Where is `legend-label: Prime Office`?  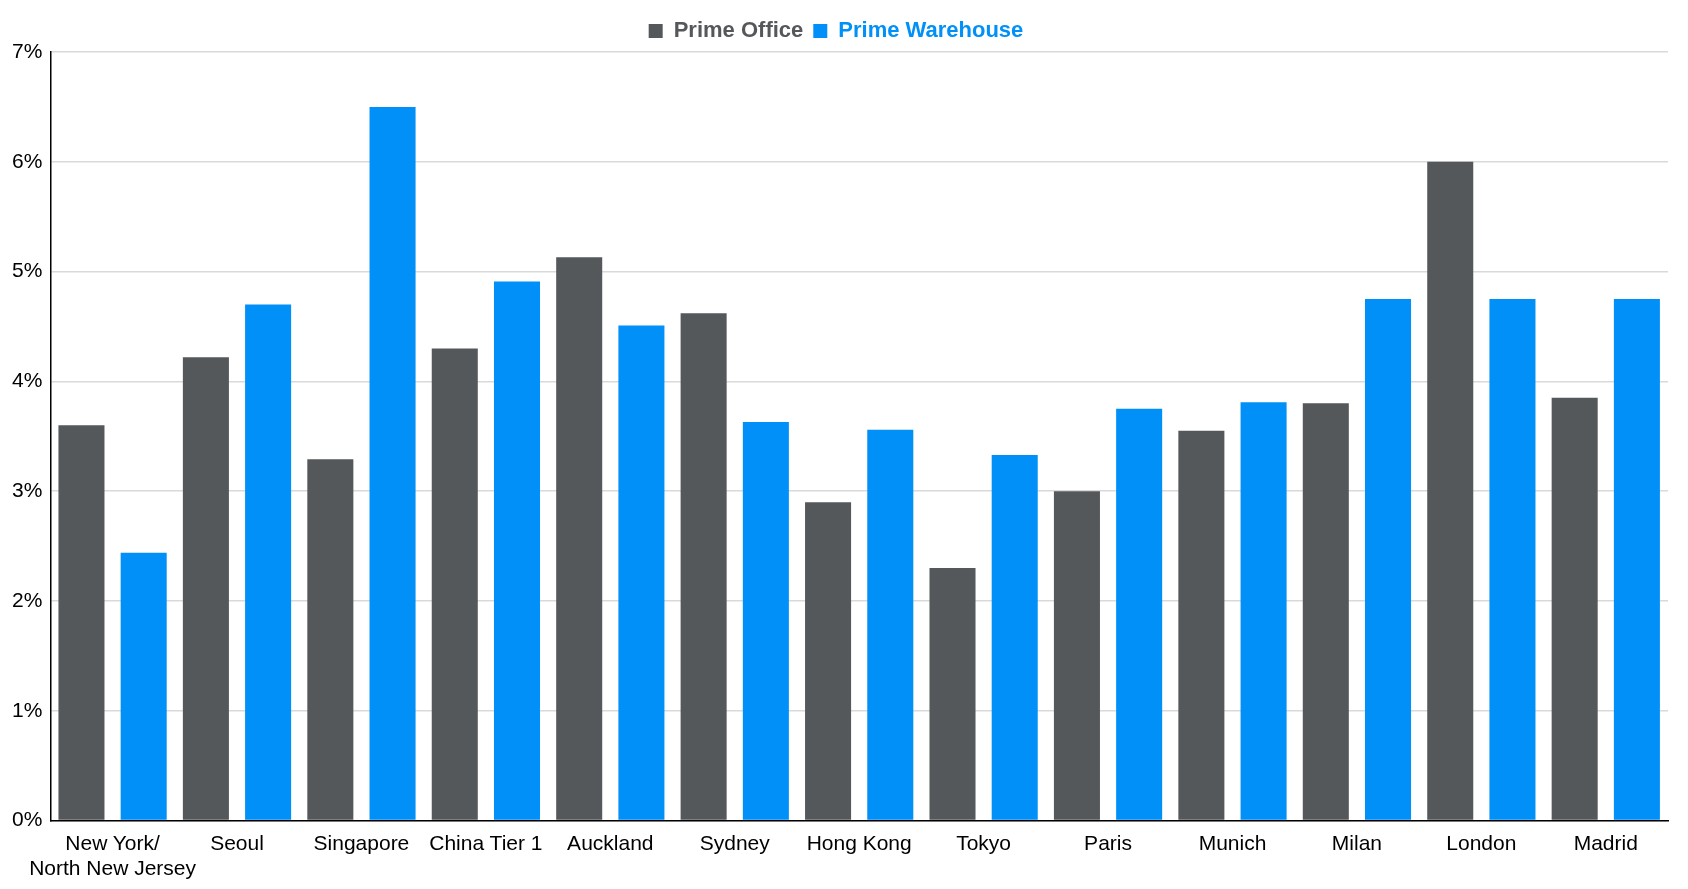 legend-label: Prime Office is located at coordinates (738, 30).